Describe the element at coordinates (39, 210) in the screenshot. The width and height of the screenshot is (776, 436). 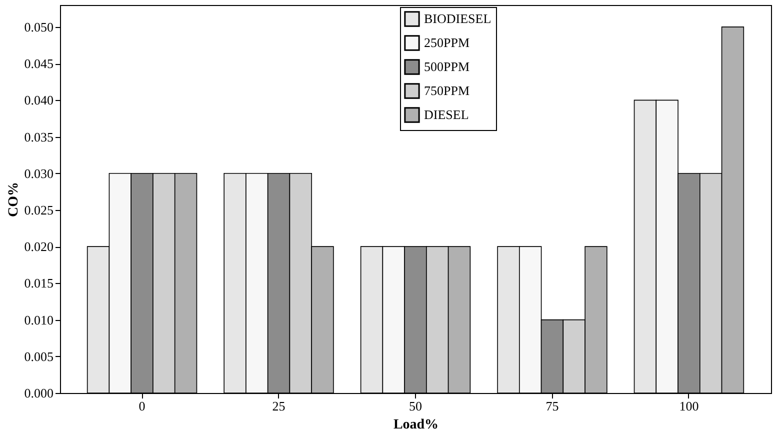
I see `y-tick-label: 0.025` at that location.